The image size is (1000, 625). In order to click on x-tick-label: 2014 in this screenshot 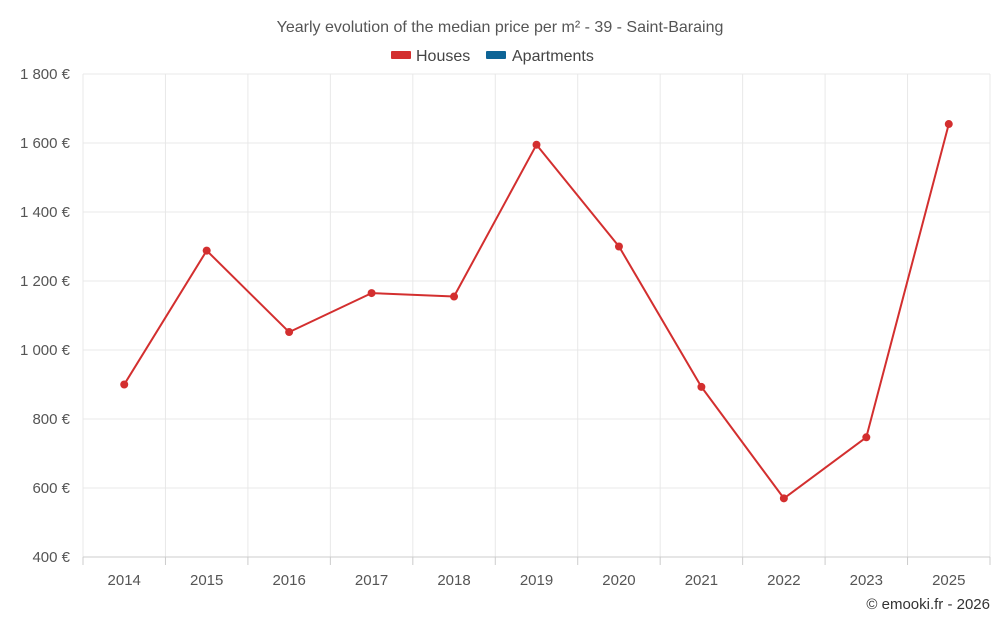, I will do `click(124, 580)`.